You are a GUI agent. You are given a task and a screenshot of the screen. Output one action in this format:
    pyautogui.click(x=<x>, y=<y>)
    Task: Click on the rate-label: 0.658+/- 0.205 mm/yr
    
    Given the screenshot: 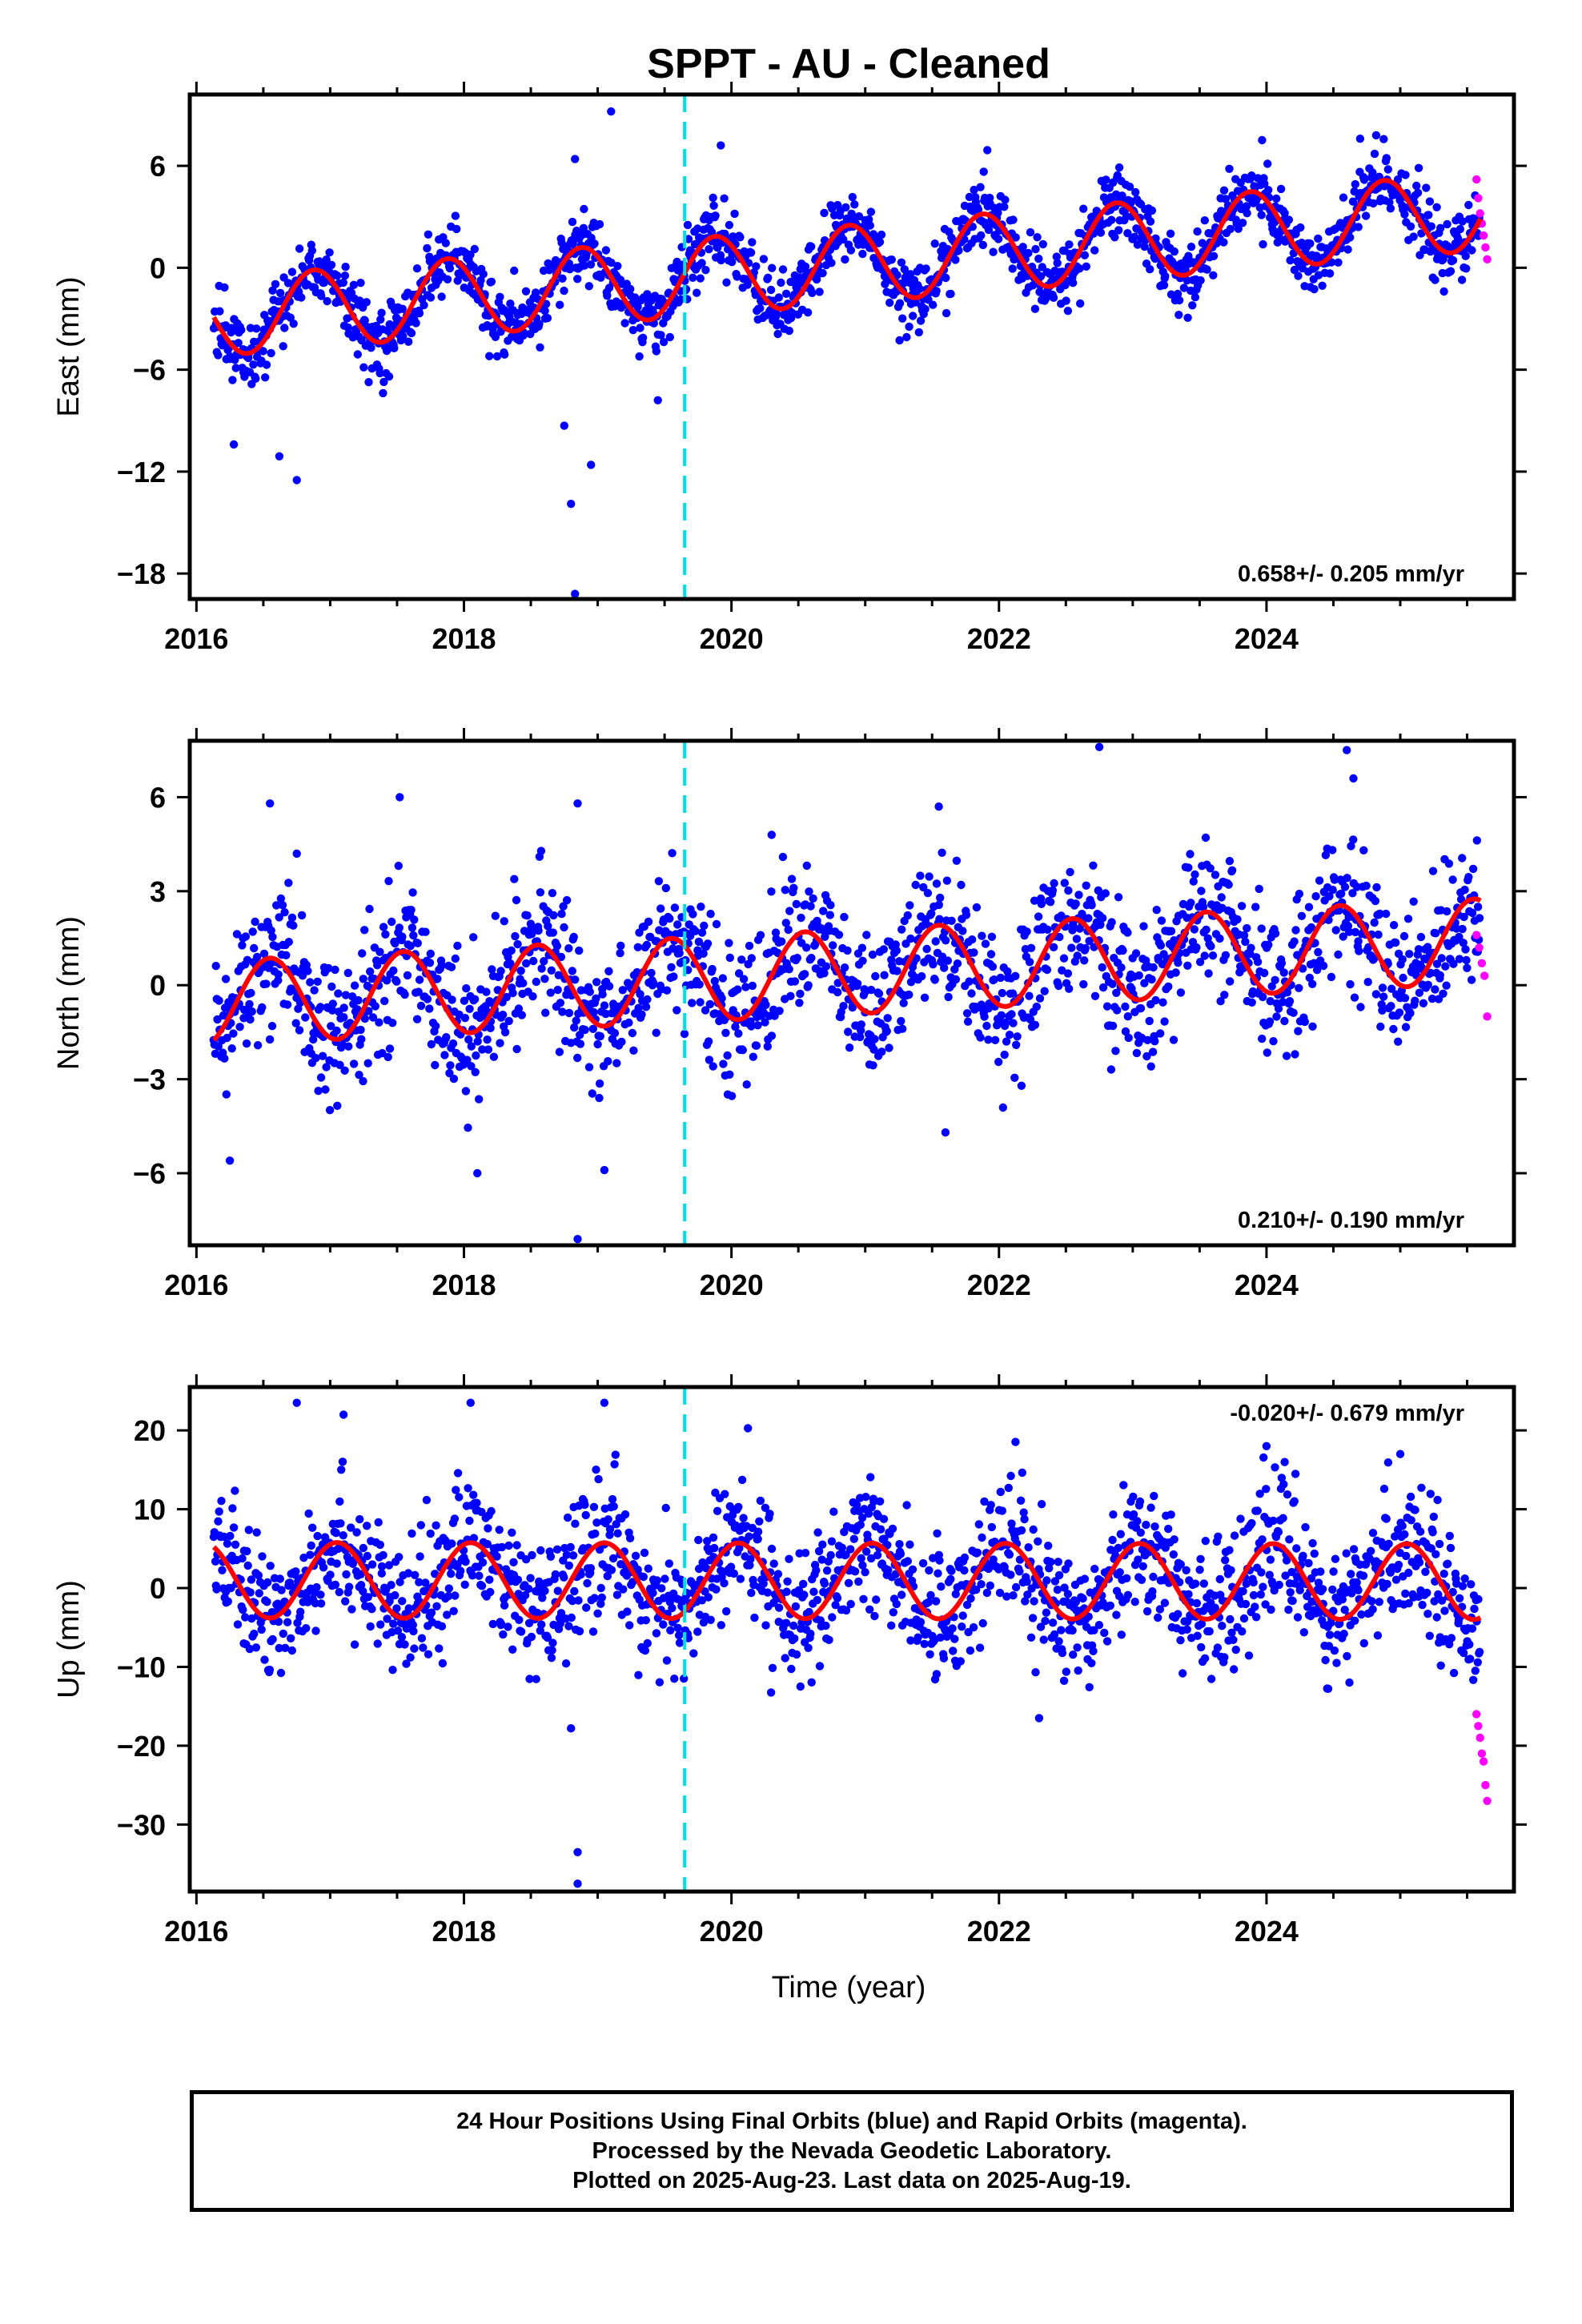 What is the action you would take?
    pyautogui.click(x=1351, y=574)
    